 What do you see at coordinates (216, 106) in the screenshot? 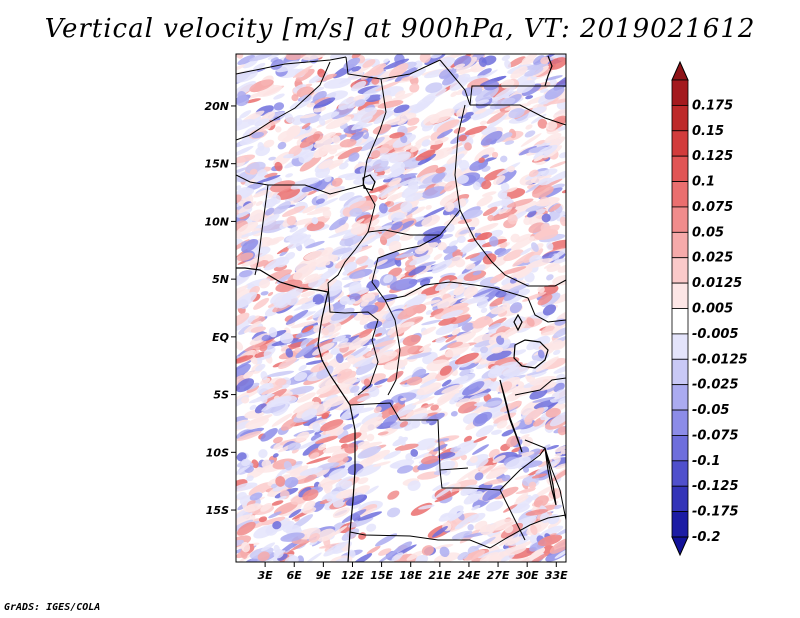
I see `lat-tick-label: 20N` at bounding box center [216, 106].